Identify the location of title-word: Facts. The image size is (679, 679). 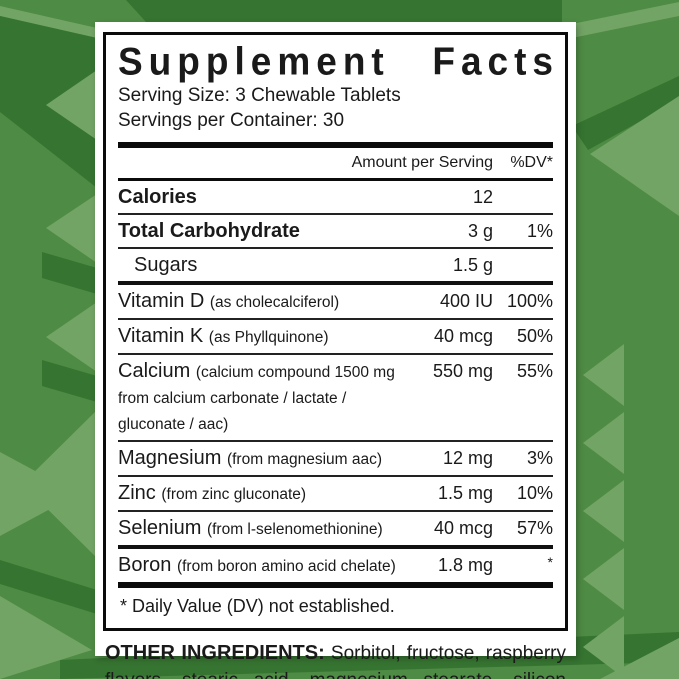
(495, 61).